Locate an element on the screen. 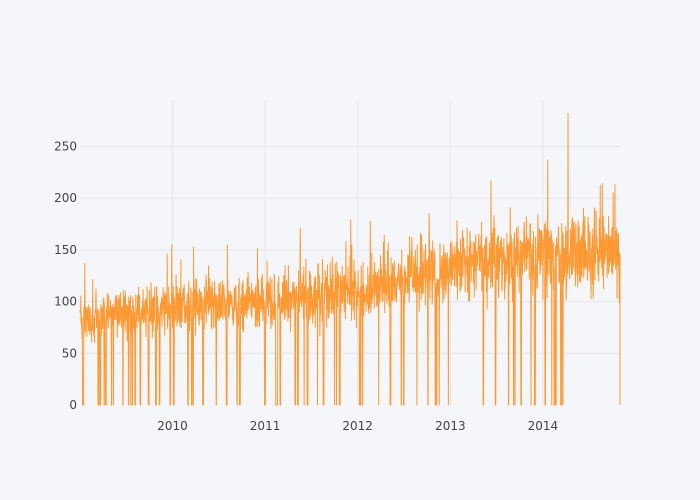 This screenshot has width=700, height=500. x-axis: 2010 2011 2012 2013 2014 is located at coordinates (357, 426).